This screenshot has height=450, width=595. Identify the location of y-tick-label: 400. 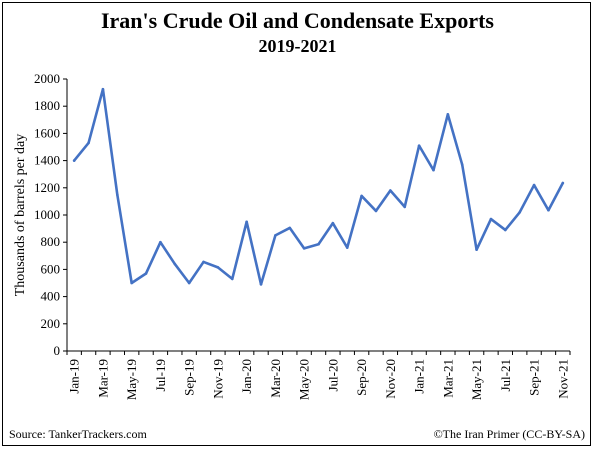
(51, 296).